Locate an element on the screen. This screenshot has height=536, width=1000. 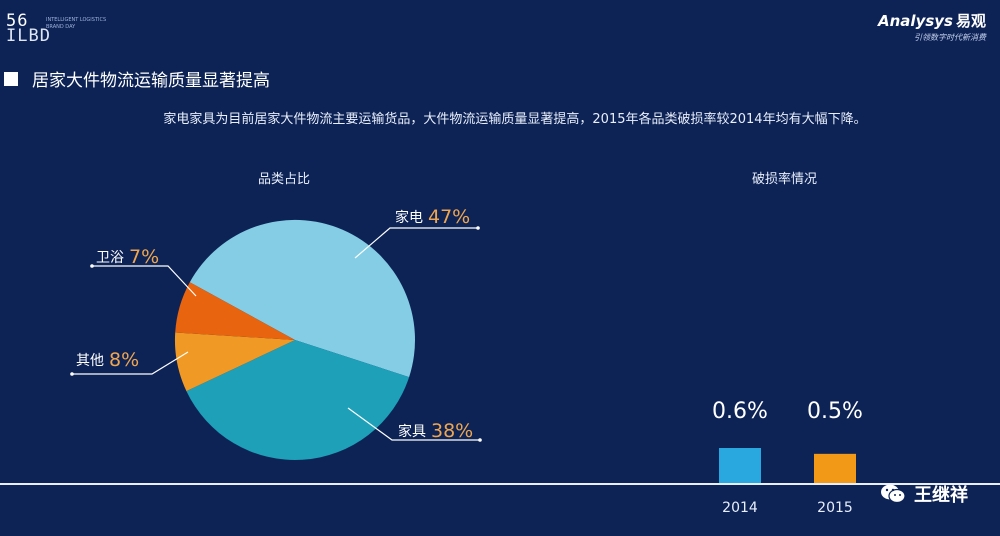
section-heading: 居家大件物流运输质量显著提高 is located at coordinates (135, 78).